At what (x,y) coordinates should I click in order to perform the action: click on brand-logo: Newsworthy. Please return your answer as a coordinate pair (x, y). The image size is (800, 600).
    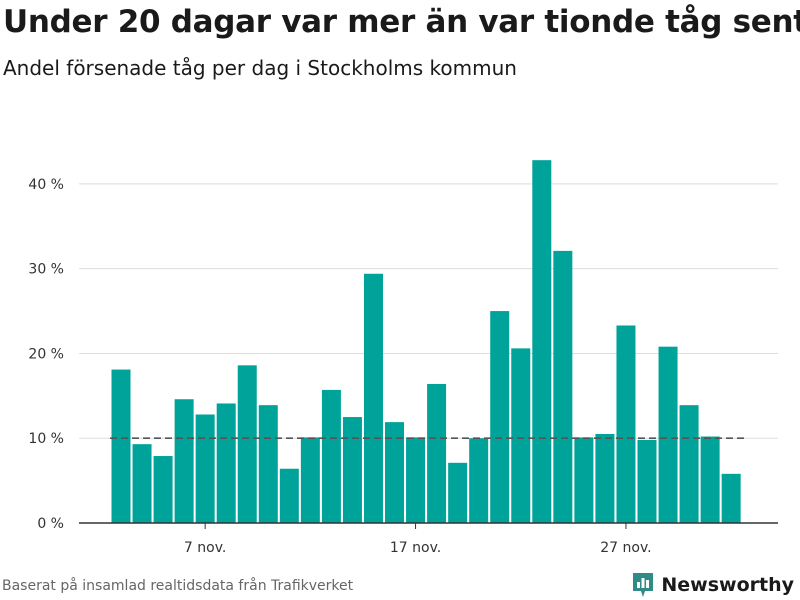
    Looking at the image, I should click on (712, 585).